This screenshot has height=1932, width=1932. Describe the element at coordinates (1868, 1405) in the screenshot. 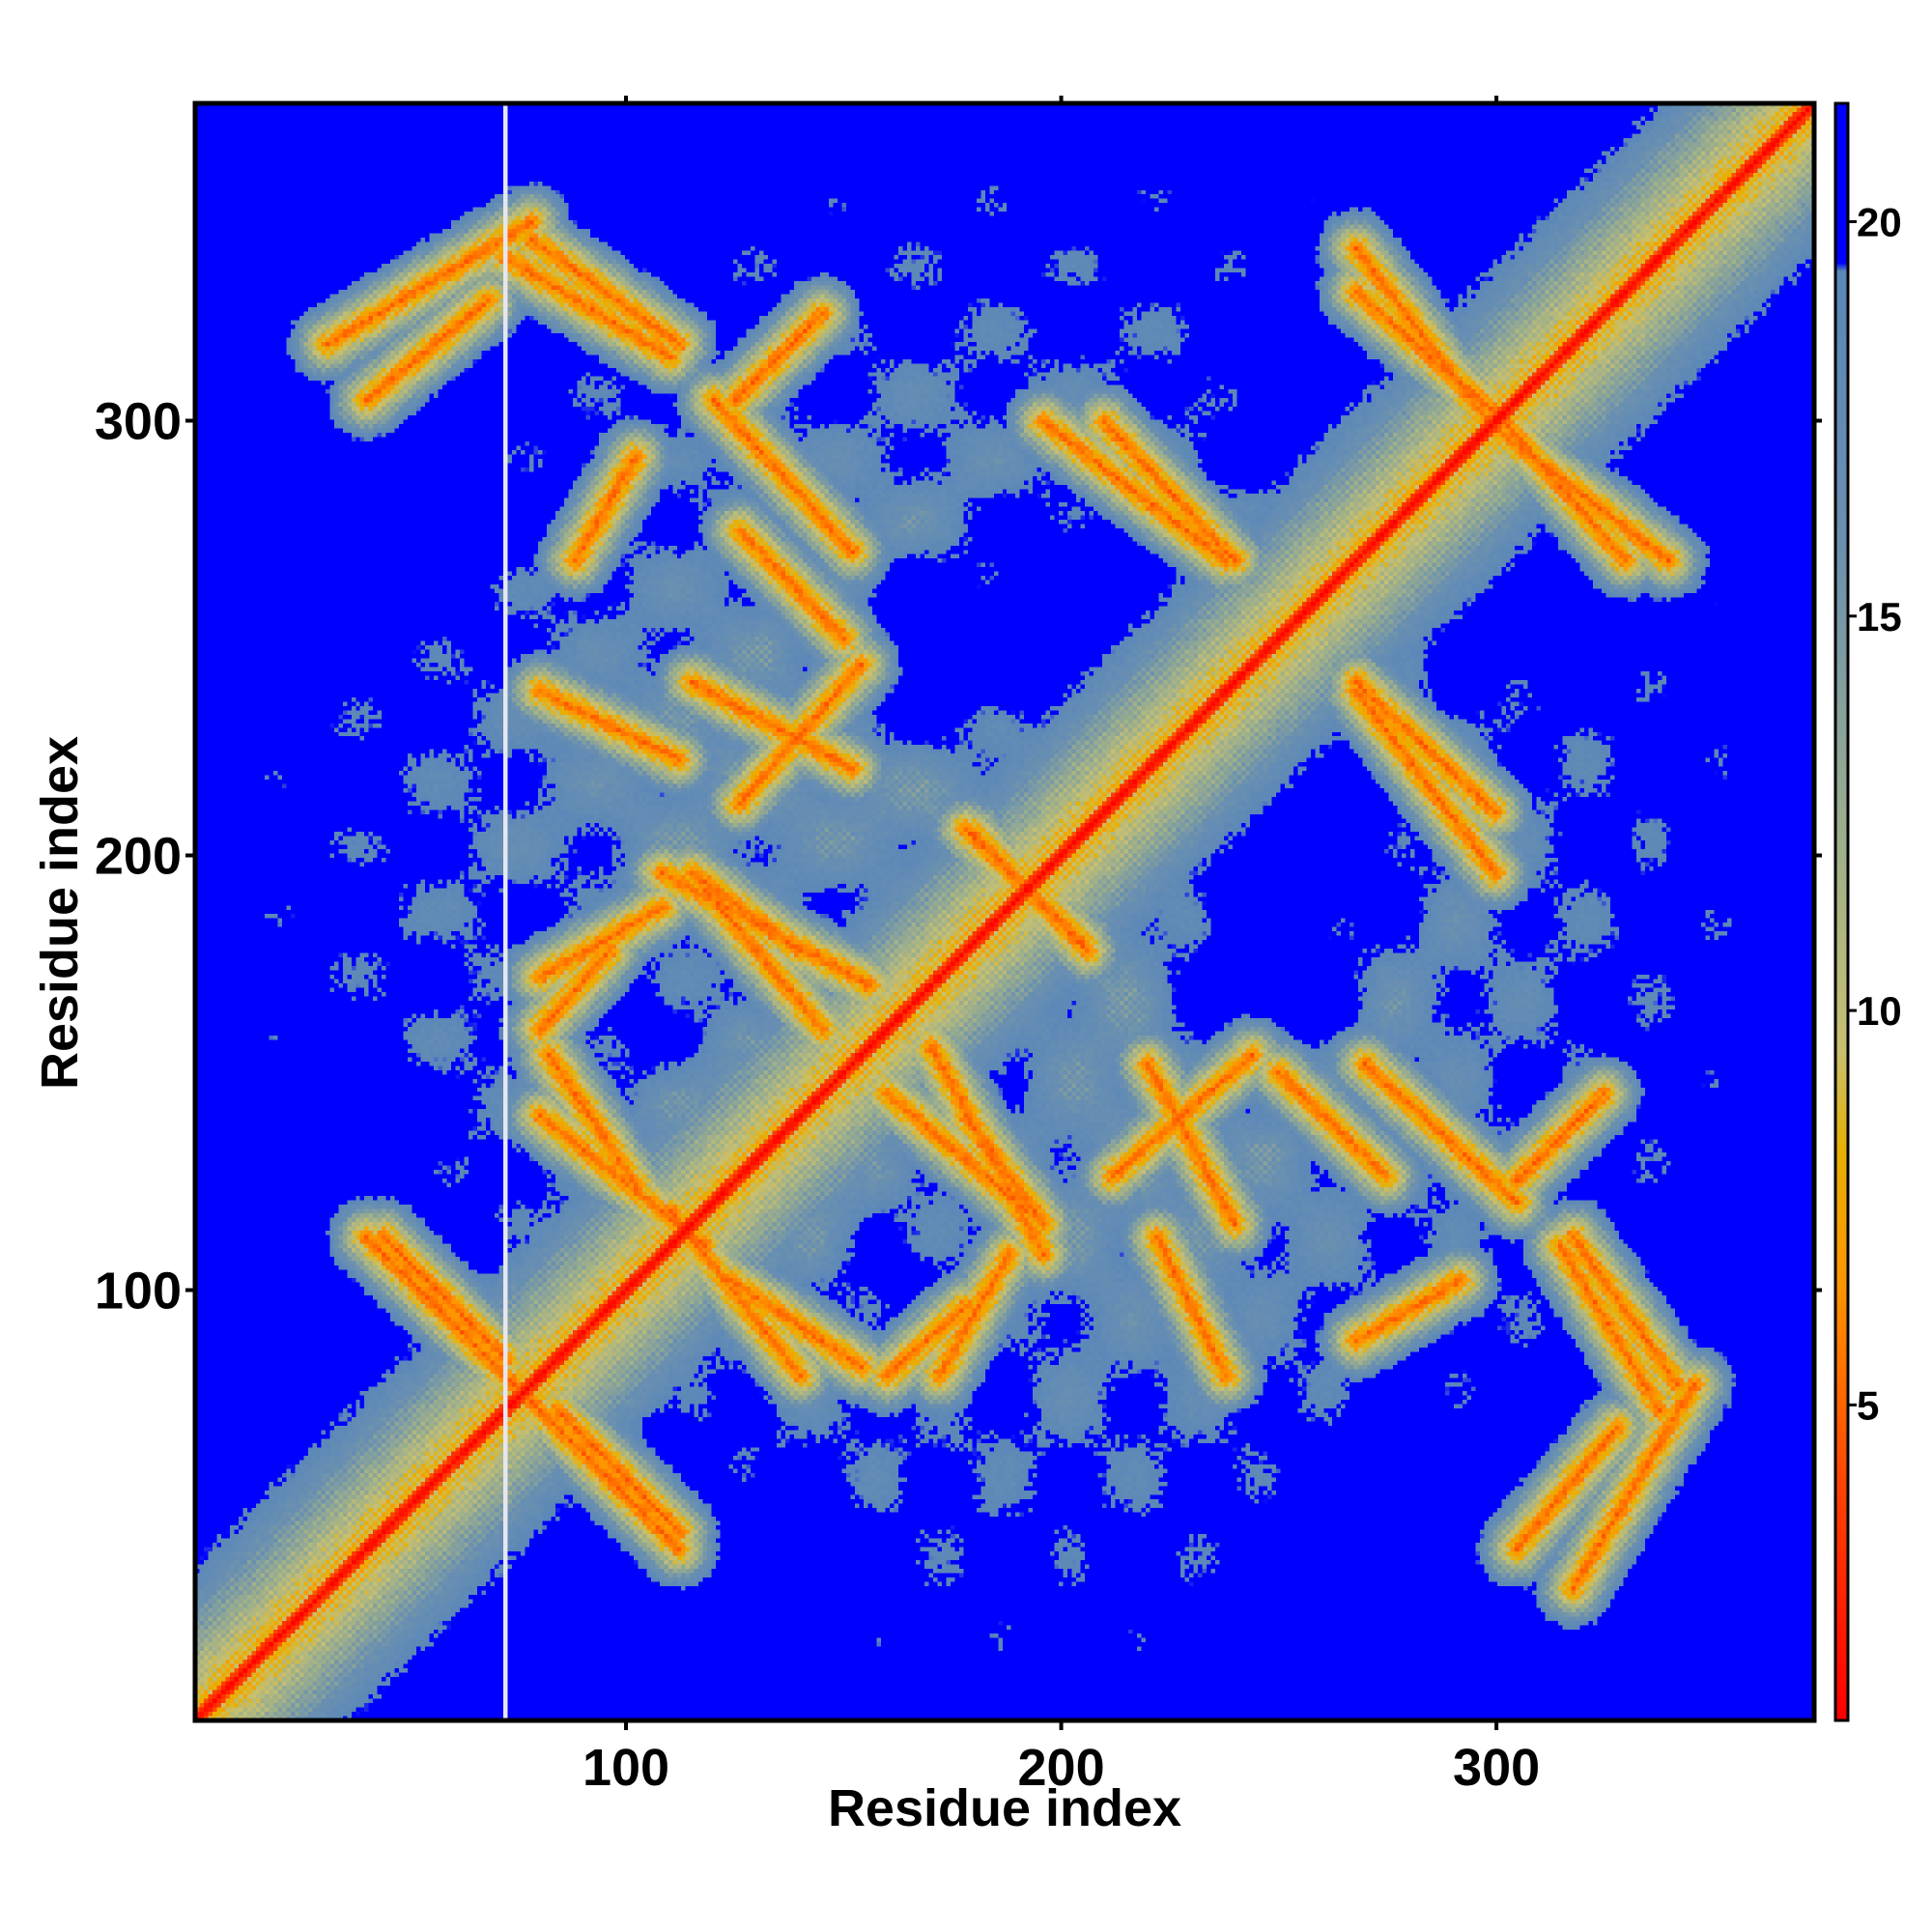

I see `colorbar-tick-label: 5` at that location.